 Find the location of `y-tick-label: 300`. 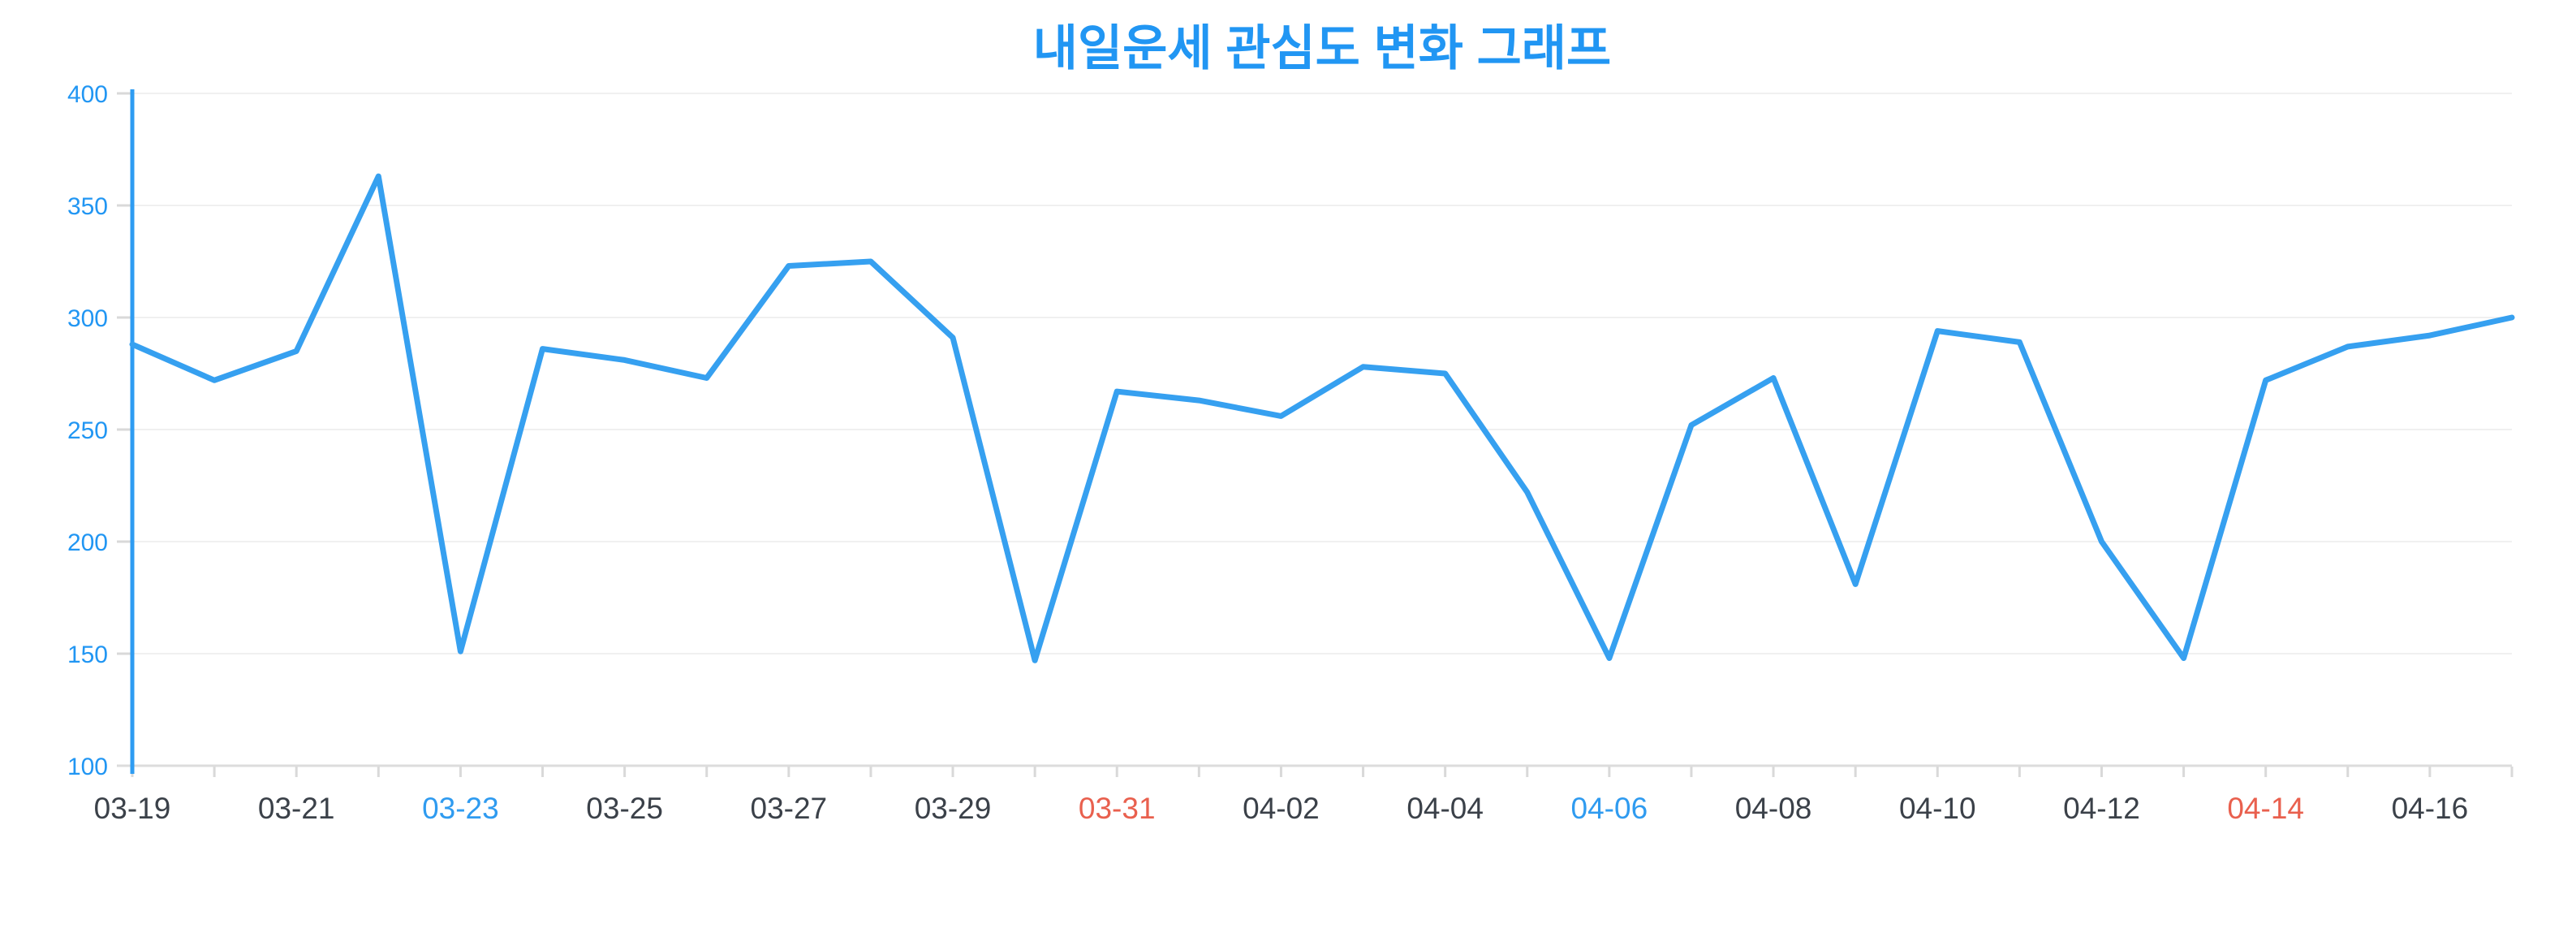

y-tick-label: 300 is located at coordinates (87, 318).